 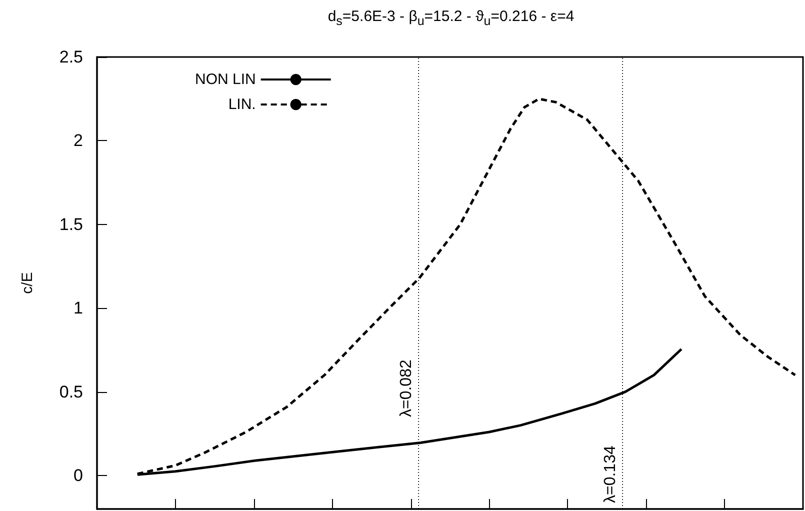 I want to click on y-tick-label: 1, so click(x=78, y=308).